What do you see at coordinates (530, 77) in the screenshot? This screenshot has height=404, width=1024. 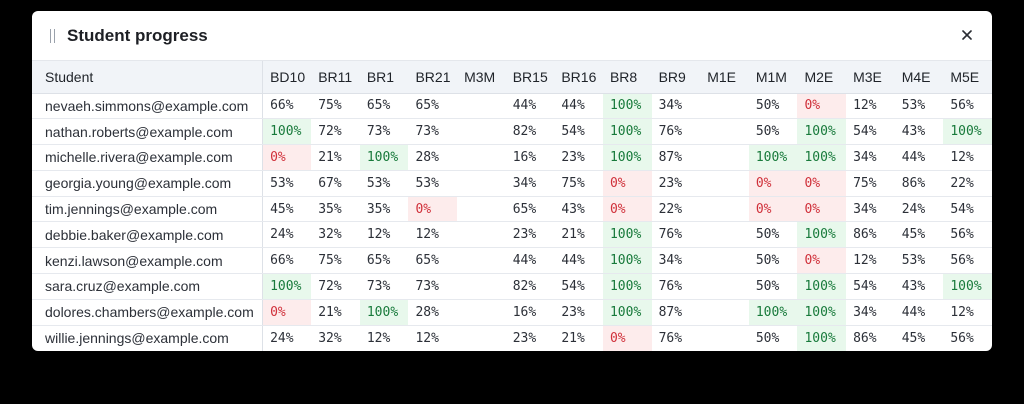 I see `column-header-br15: BR15` at bounding box center [530, 77].